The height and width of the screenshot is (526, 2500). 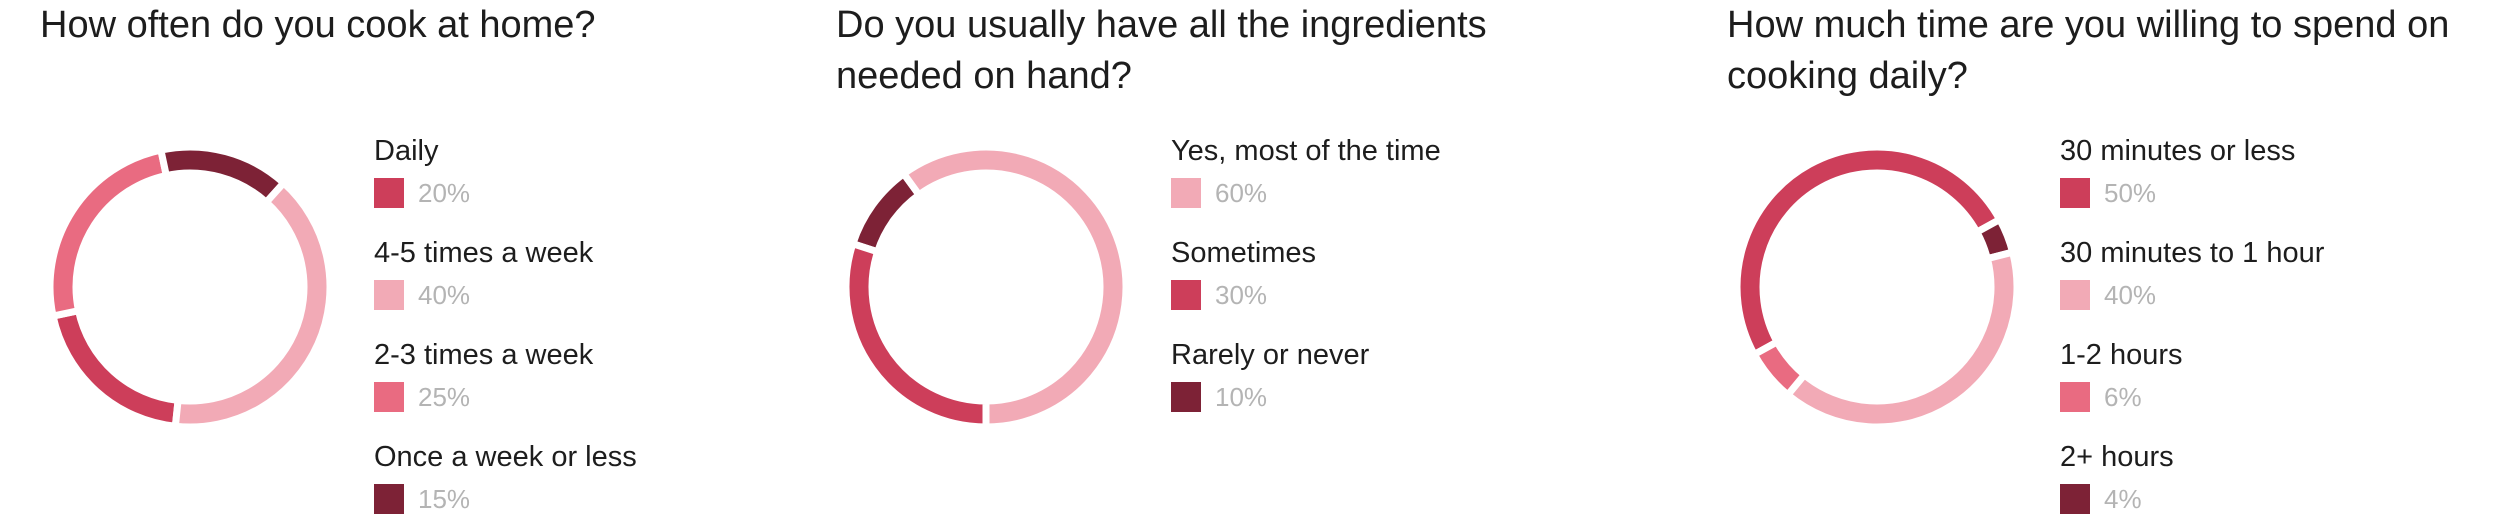 I want to click on legend-item-2-hours: 2+ hours 4%, so click(x=2280, y=483).